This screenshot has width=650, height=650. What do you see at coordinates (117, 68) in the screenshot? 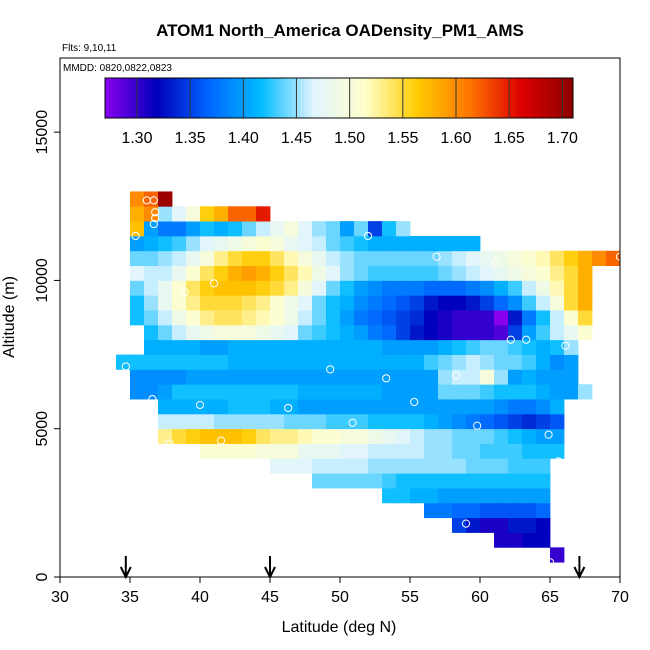
I see `dates-label: MMDD: 0820,0822,0823` at bounding box center [117, 68].